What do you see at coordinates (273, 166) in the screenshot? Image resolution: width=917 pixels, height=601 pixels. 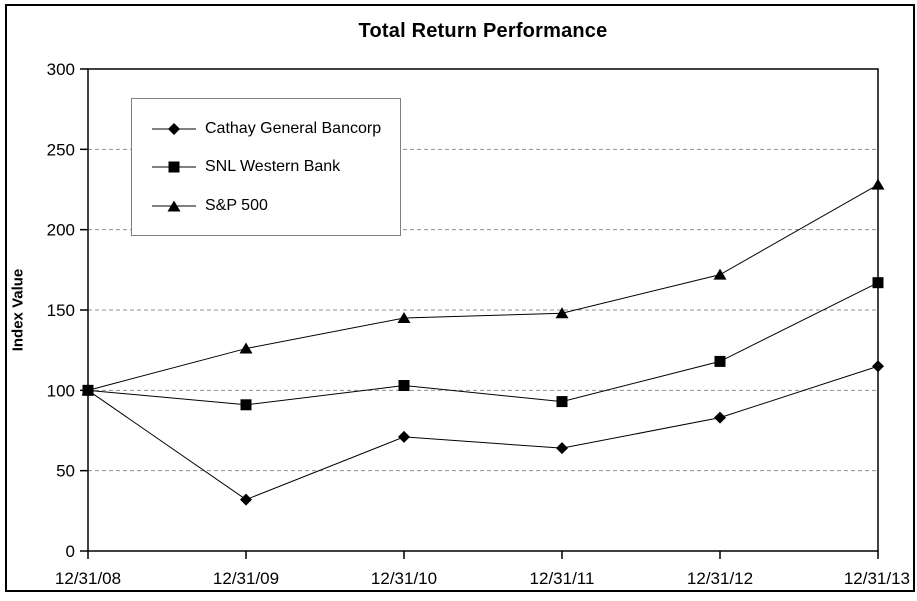 I see `legend-label: SNL Western Bank` at bounding box center [273, 166].